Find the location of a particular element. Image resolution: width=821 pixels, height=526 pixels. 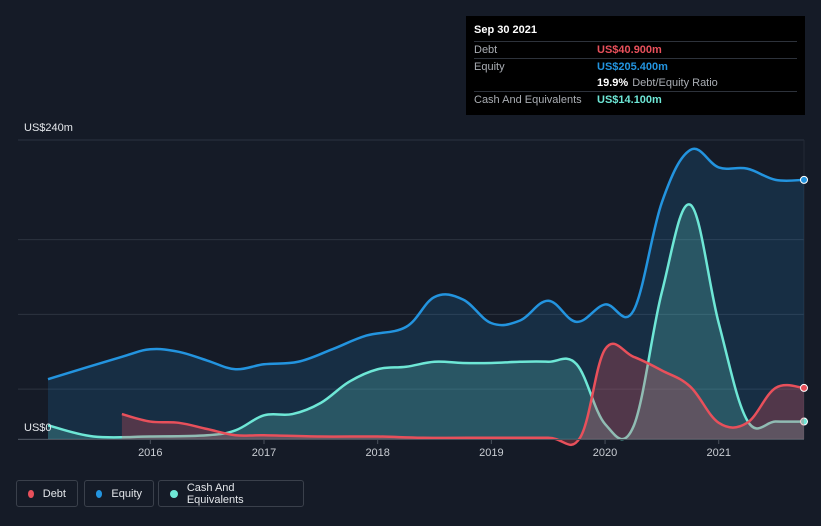

tooltip-equity-value: US$205.400m is located at coordinates (632, 67).